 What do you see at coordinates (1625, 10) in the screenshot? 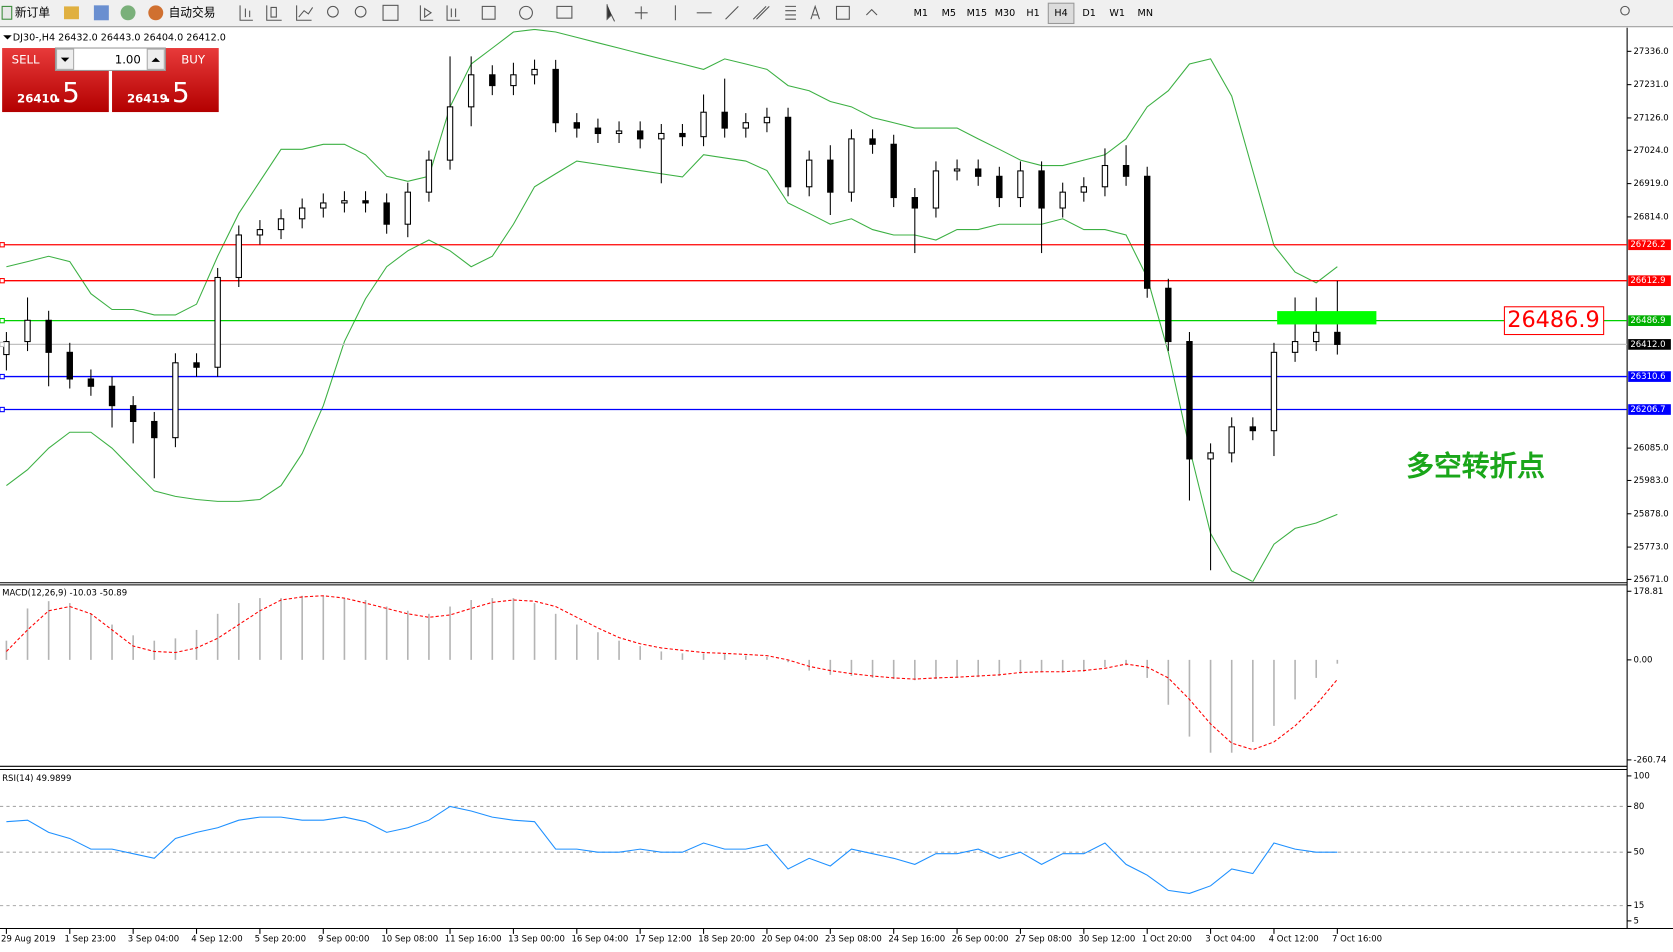
I see `search-icon` at bounding box center [1625, 10].